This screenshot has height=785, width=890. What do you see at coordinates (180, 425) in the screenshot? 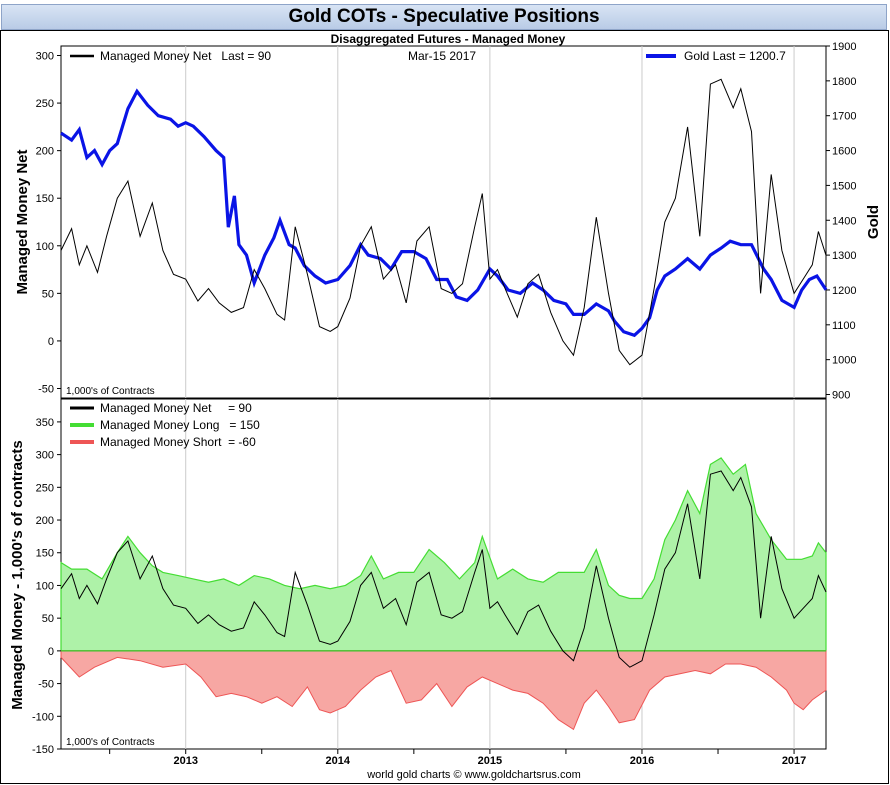
I see `legend-long: Managed Money Long = 150` at bounding box center [180, 425].